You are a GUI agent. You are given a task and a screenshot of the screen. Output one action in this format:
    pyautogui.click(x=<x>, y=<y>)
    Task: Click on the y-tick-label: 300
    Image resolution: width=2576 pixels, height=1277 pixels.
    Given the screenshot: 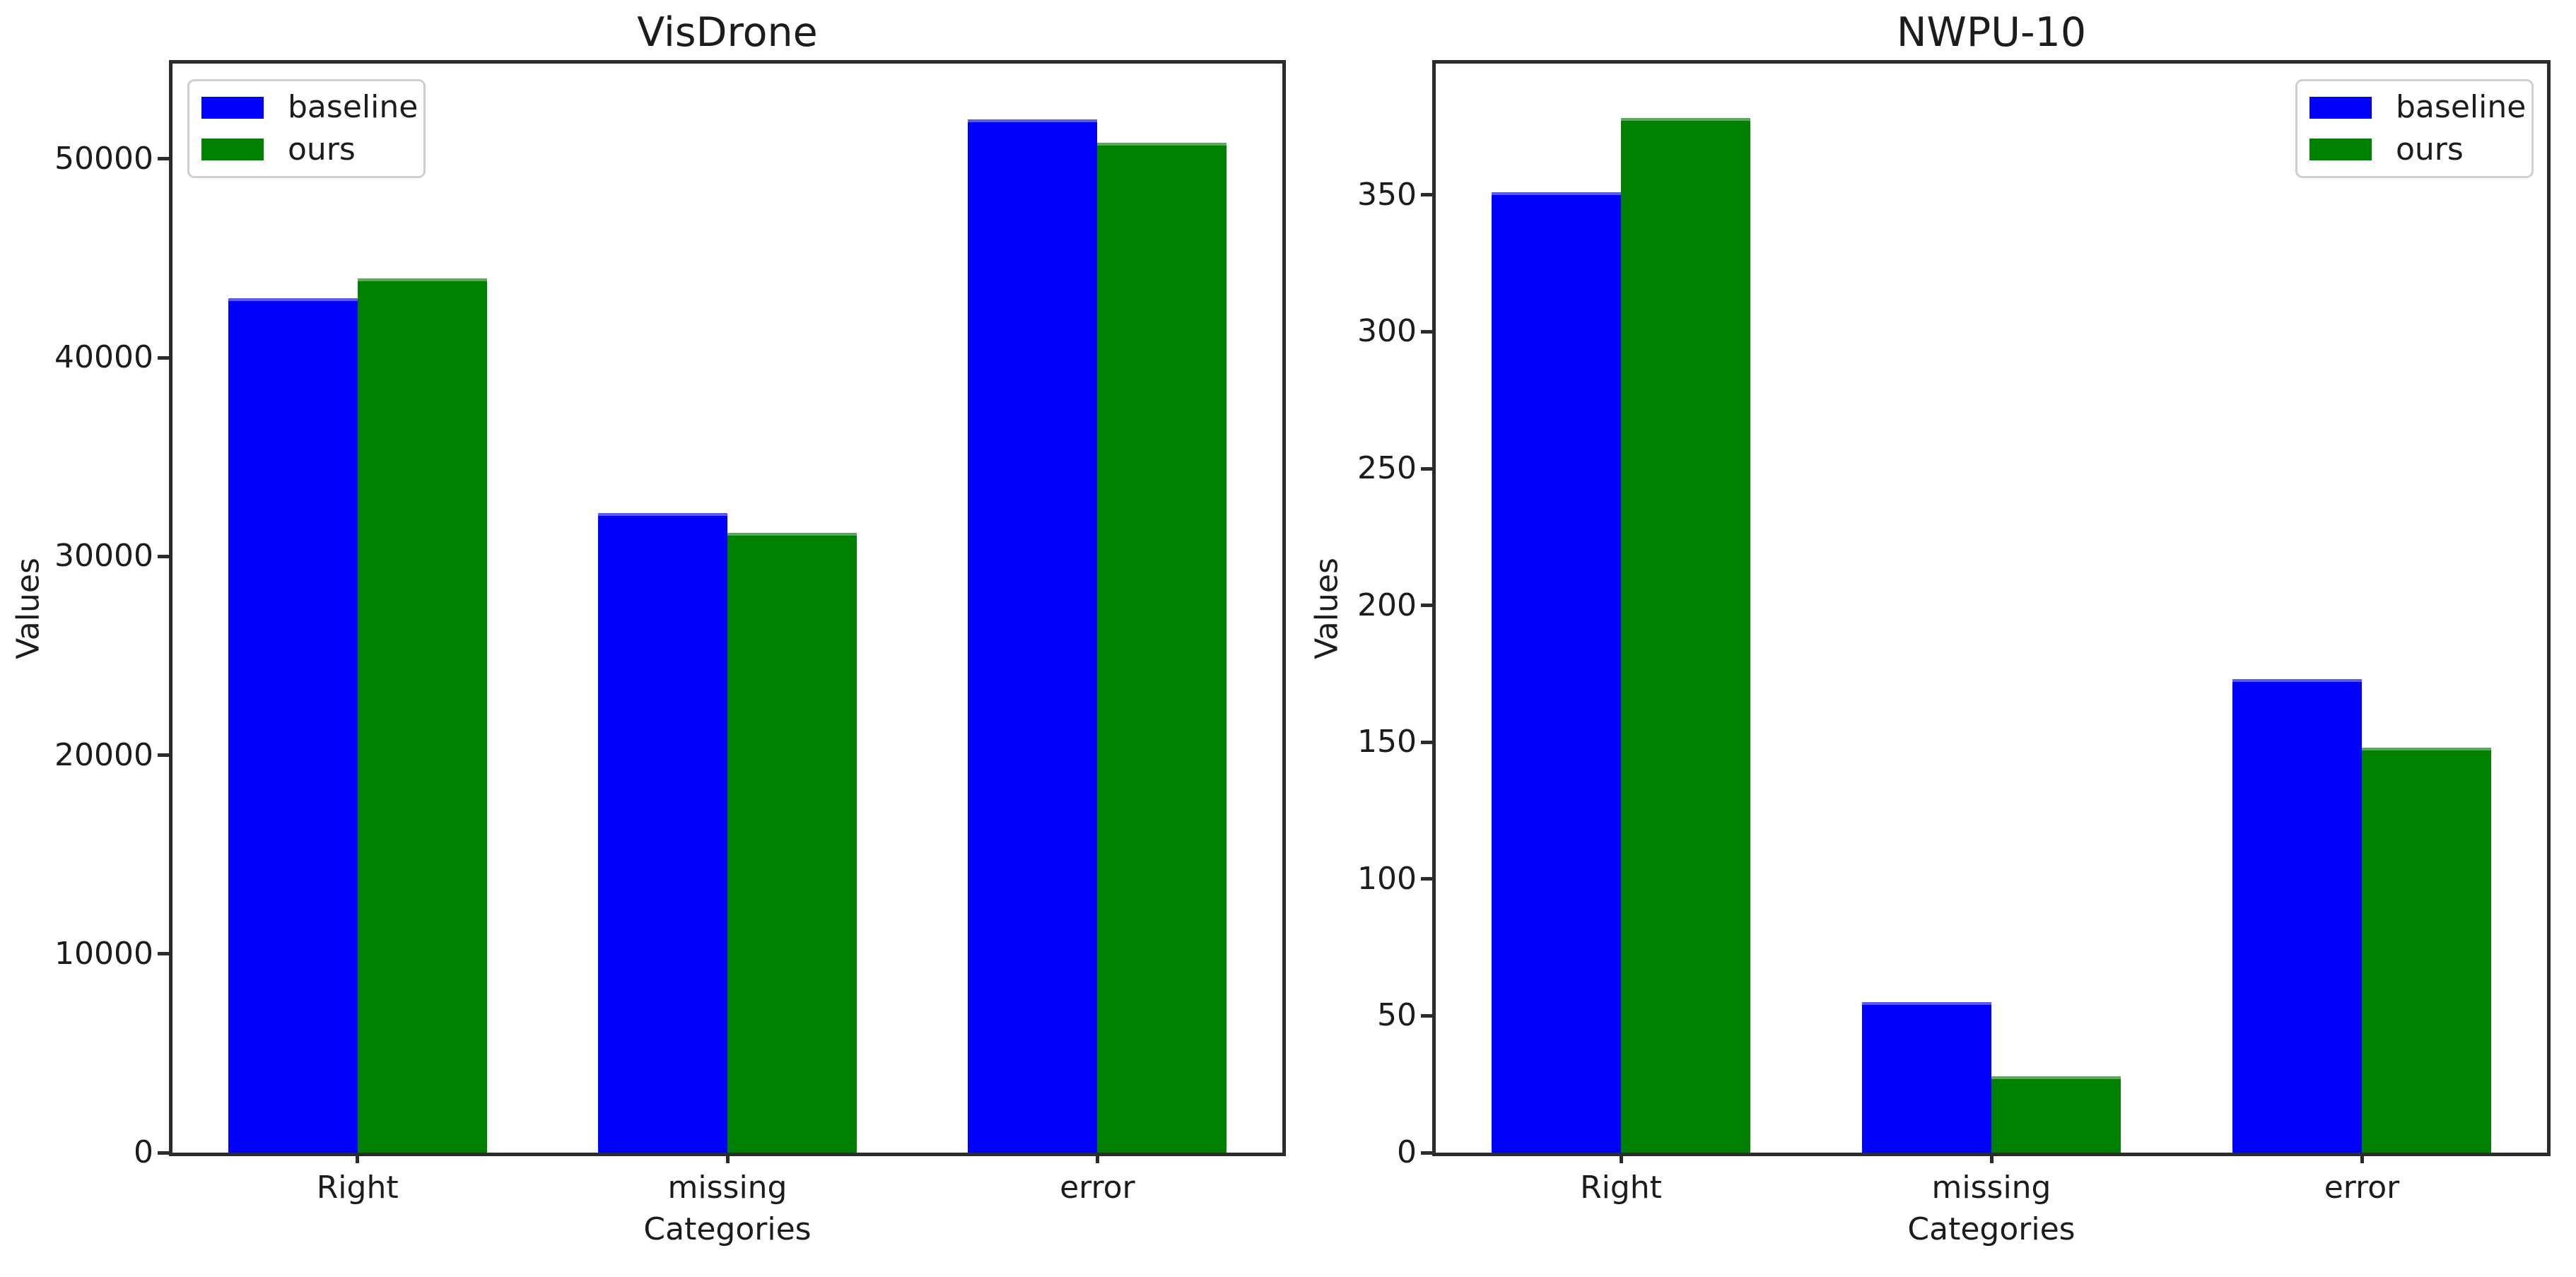 What is the action you would take?
    pyautogui.click(x=1387, y=331)
    